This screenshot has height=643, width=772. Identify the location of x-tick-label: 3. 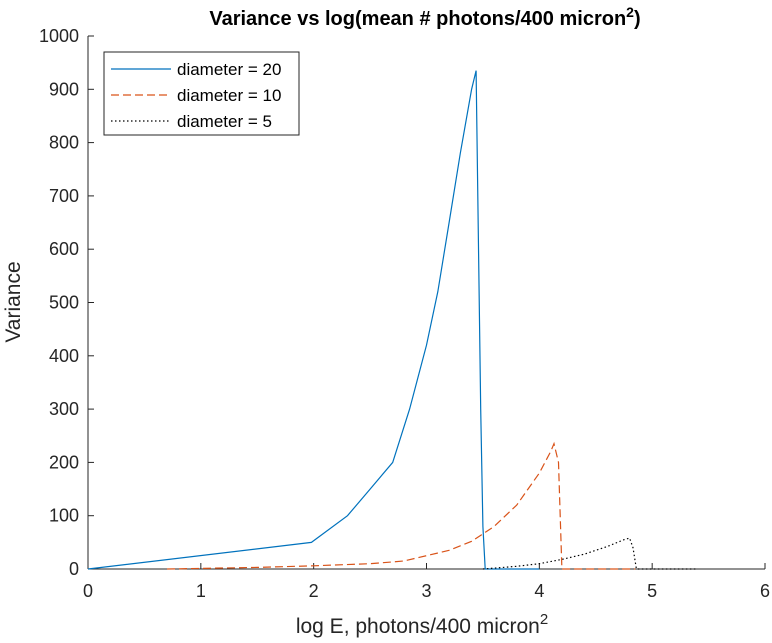
(426, 591).